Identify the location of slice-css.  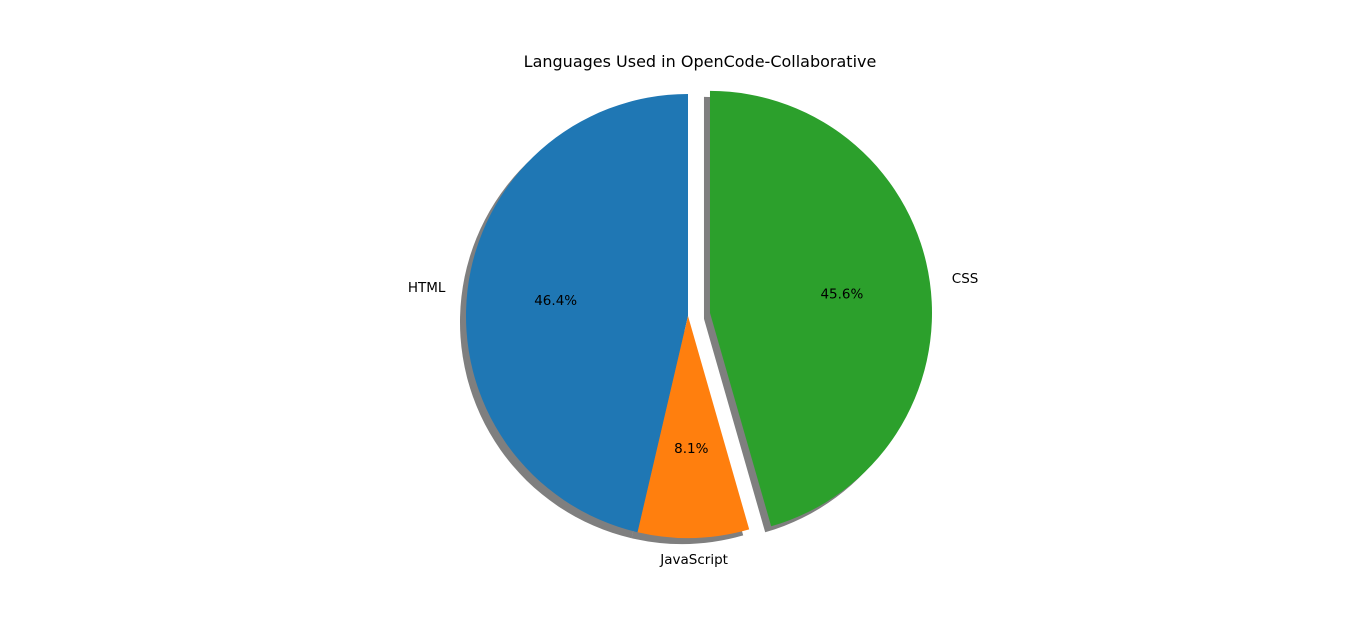
(820, 308).